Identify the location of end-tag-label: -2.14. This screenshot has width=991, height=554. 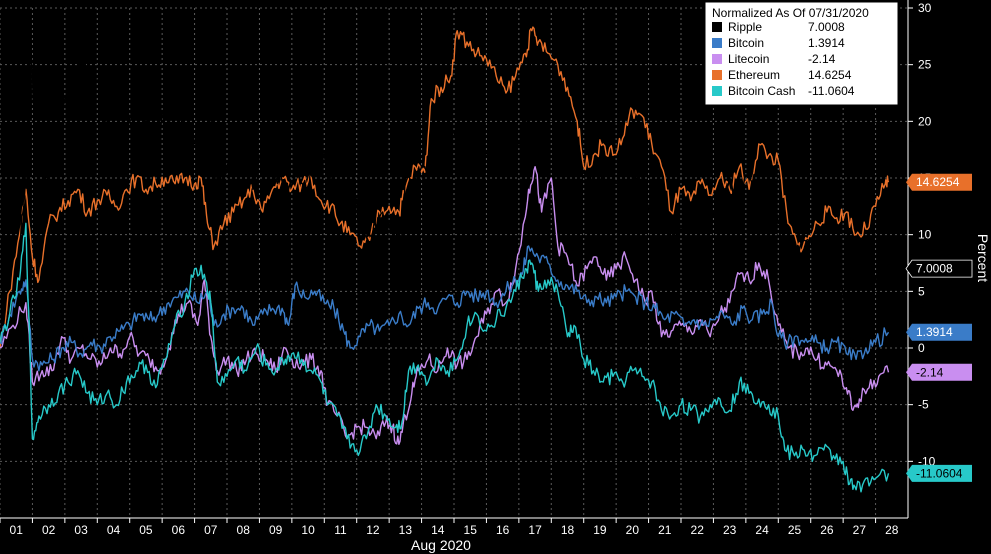
(930, 372).